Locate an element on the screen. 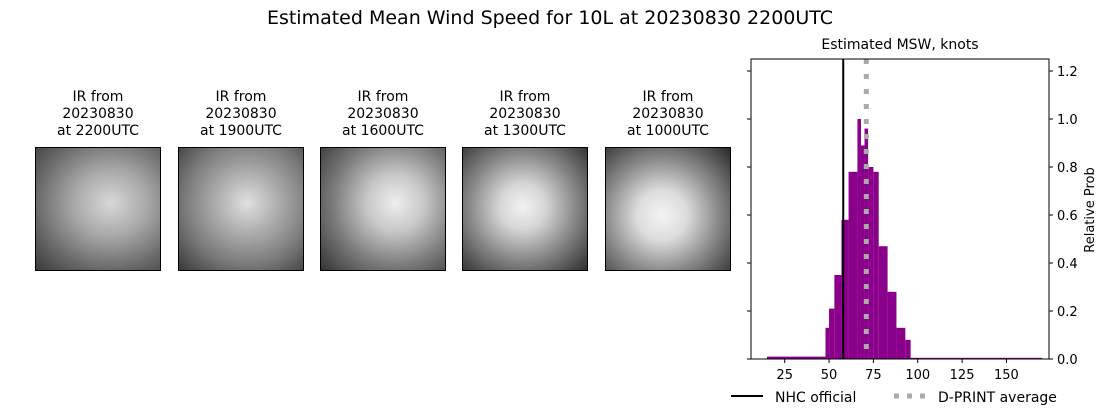 This screenshot has width=1100, height=409. ir-panel-title: IR from 20230830 at 1300UTC is located at coordinates (525, 114).